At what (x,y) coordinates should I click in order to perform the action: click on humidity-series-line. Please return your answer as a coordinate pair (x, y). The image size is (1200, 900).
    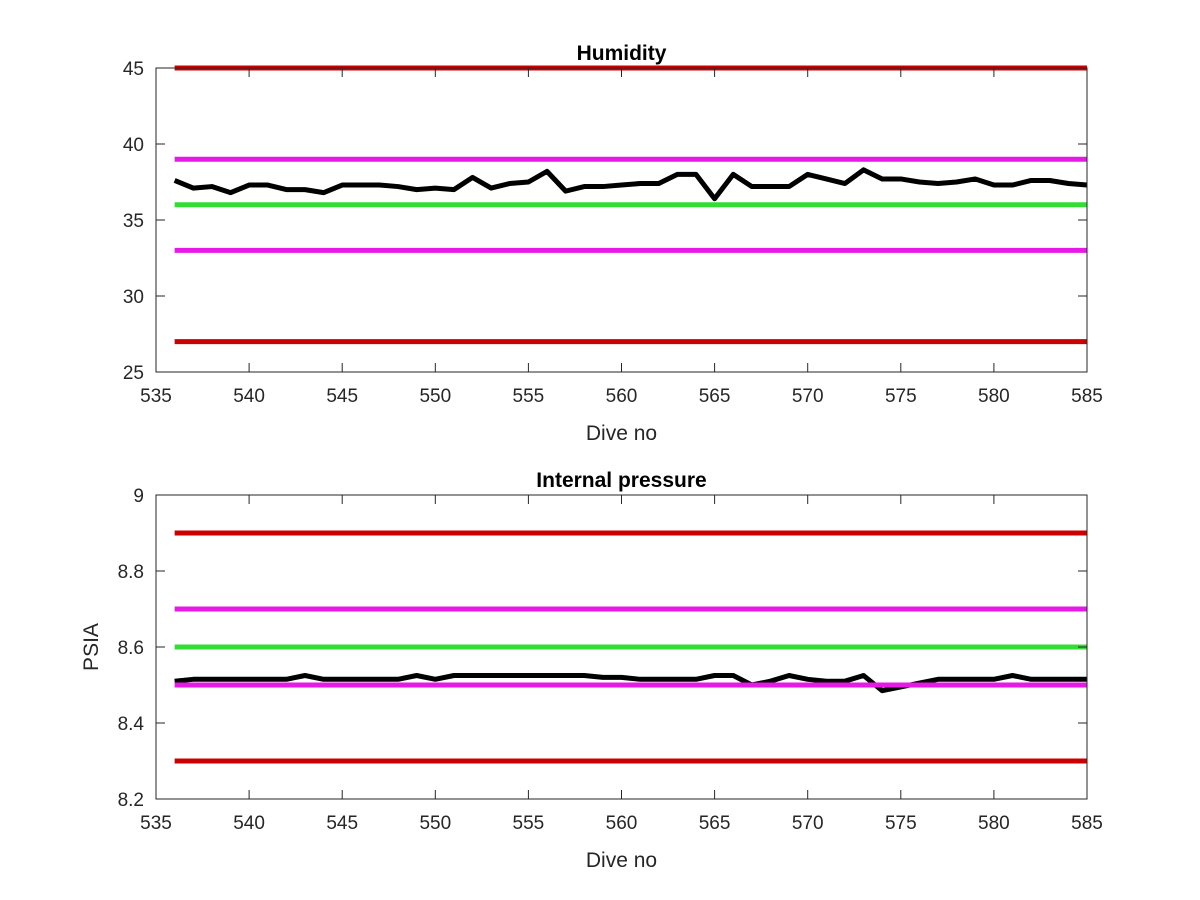
    Looking at the image, I should click on (630, 184).